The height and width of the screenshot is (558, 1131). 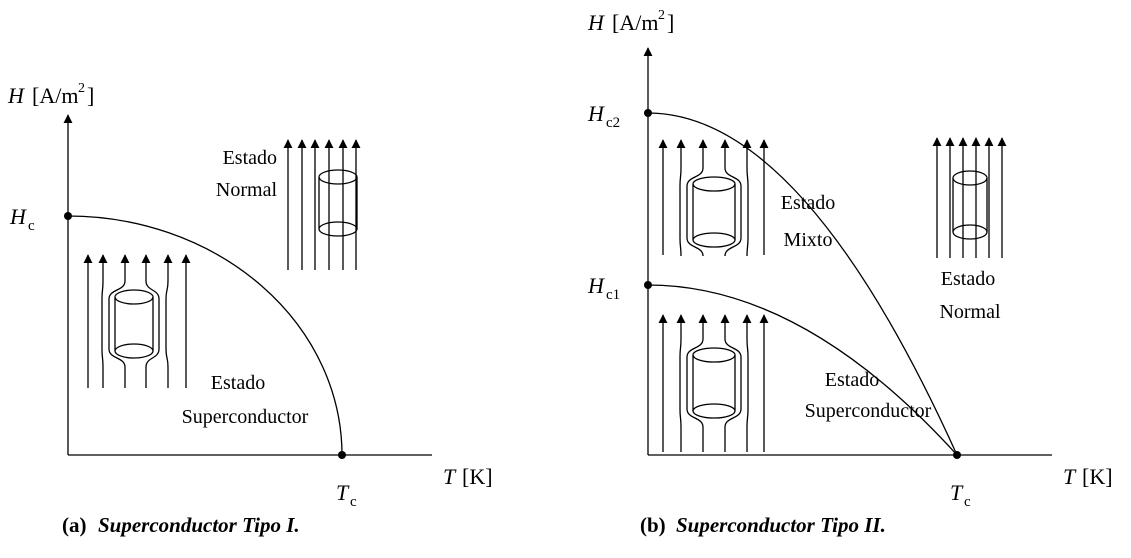 I want to click on region-label: Mixto, so click(x=808, y=240).